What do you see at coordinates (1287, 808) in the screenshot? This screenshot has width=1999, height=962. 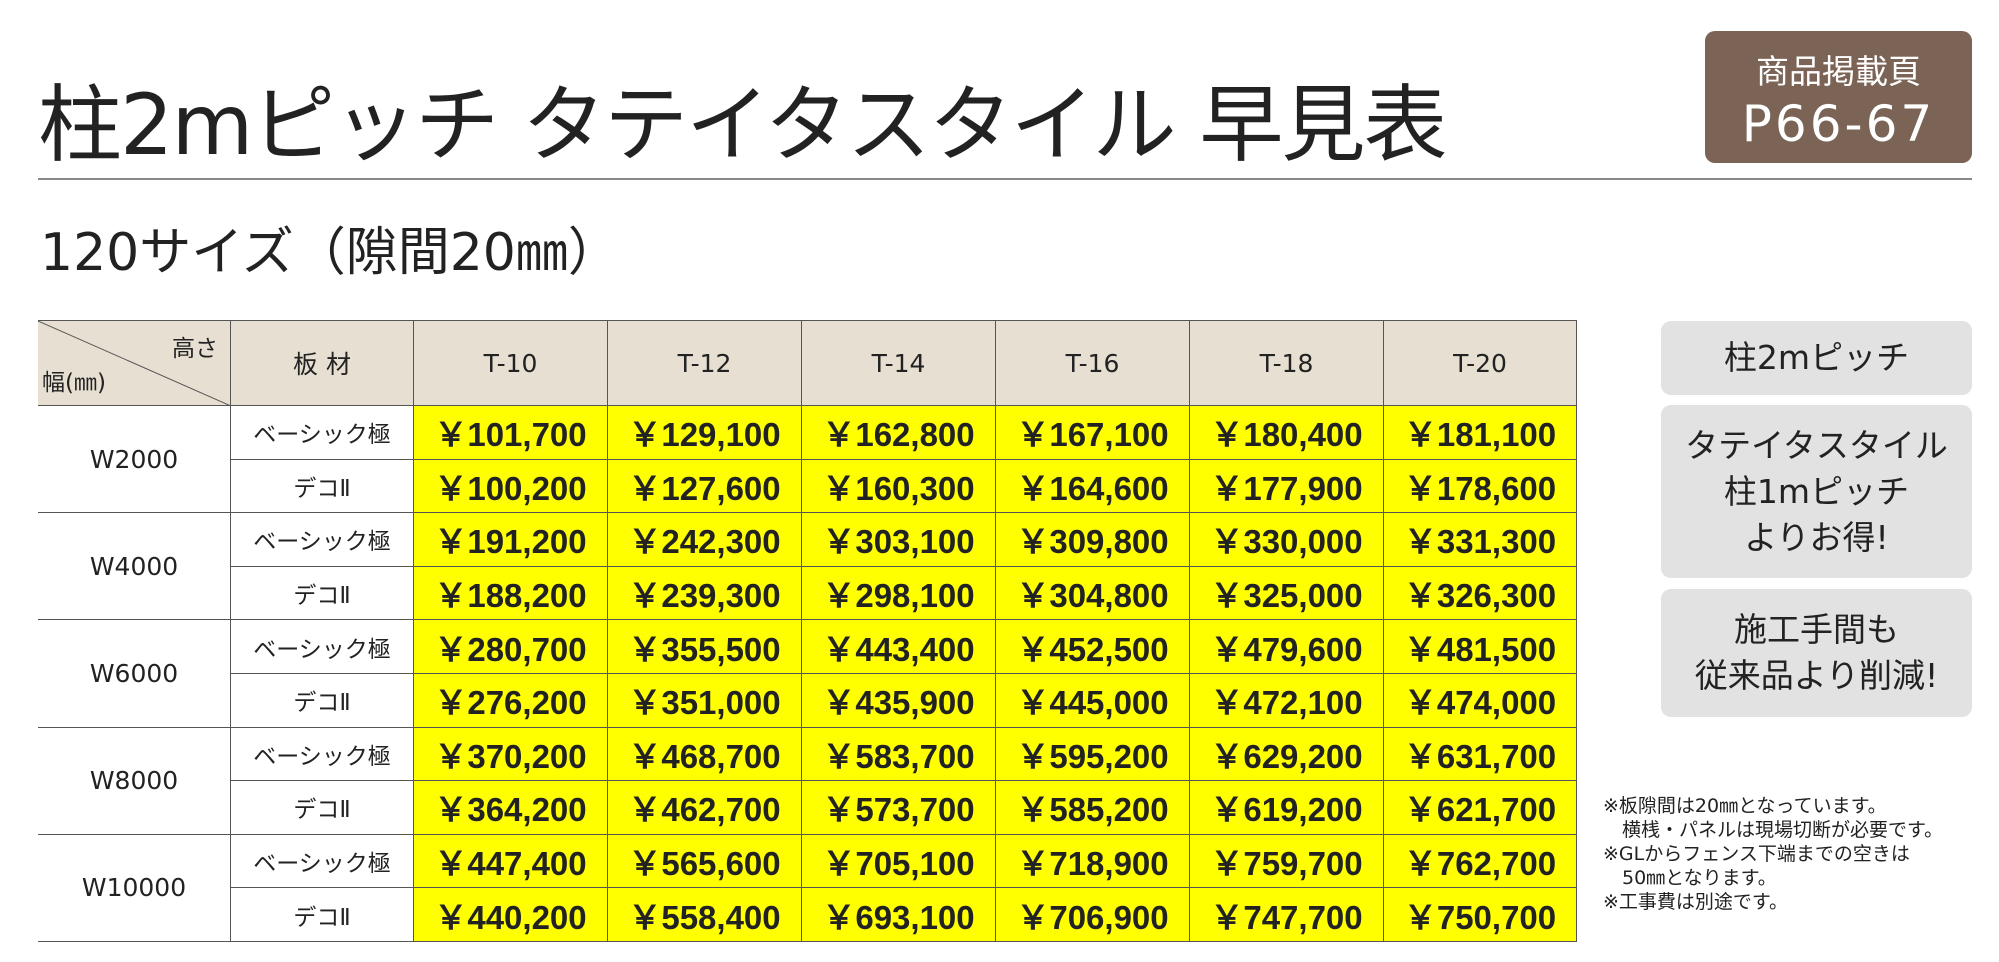 I see `price-cell: ￥619,200` at bounding box center [1287, 808].